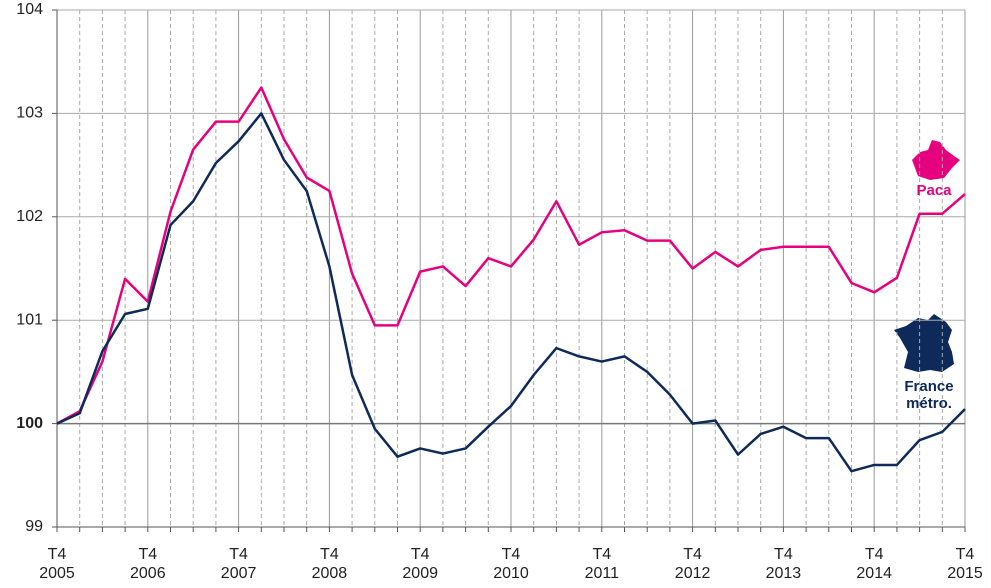 This screenshot has height=588, width=991. What do you see at coordinates (965, 564) in the screenshot?
I see `x-tick-label: T4 2015` at bounding box center [965, 564].